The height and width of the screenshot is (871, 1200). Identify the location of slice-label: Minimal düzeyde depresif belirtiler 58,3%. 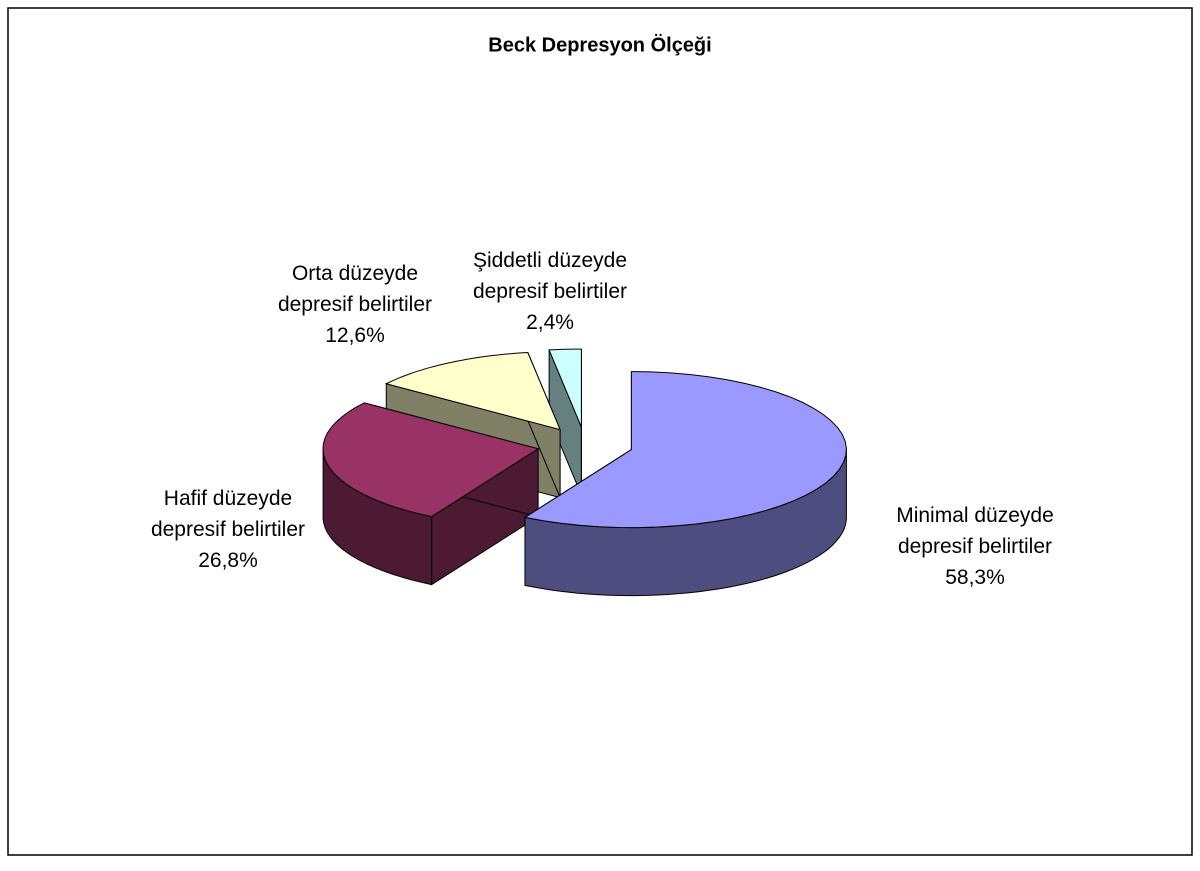
(975, 546).